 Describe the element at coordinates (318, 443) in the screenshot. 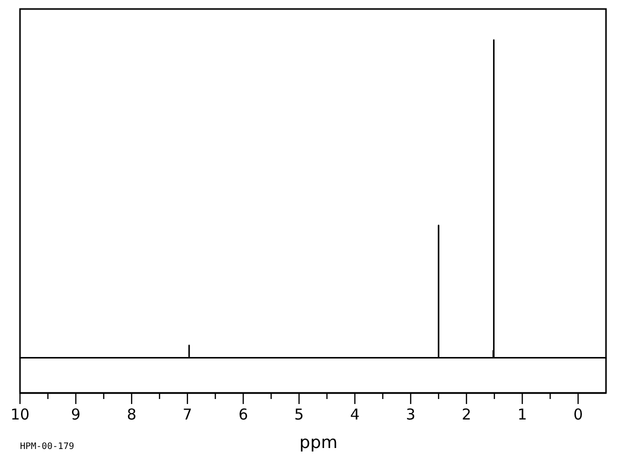

I see `x-axis-title: ppm` at that location.